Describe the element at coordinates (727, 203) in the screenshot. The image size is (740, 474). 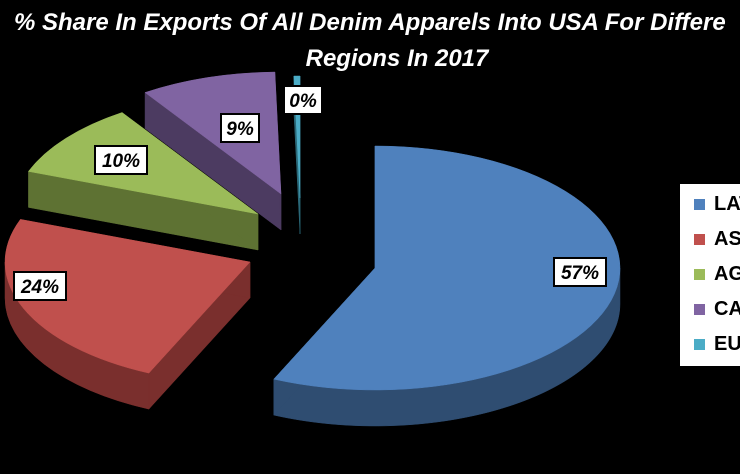
I see `legend-label: LAT` at that location.